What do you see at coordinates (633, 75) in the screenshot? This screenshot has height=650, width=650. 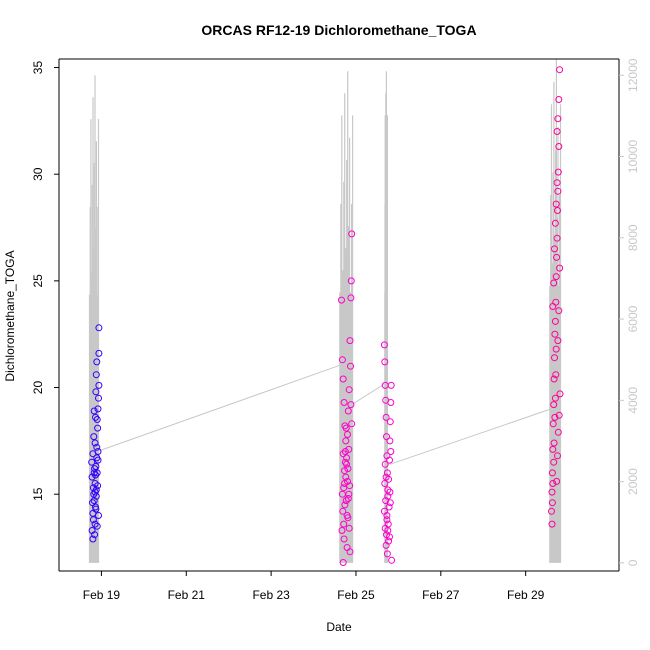 I see `right-tick-label-7: 12000` at bounding box center [633, 75].